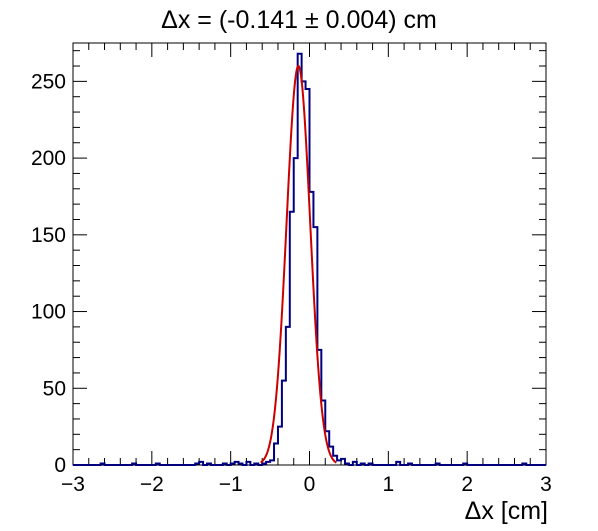  I want to click on y-tick-label: 50, so click(54, 388).